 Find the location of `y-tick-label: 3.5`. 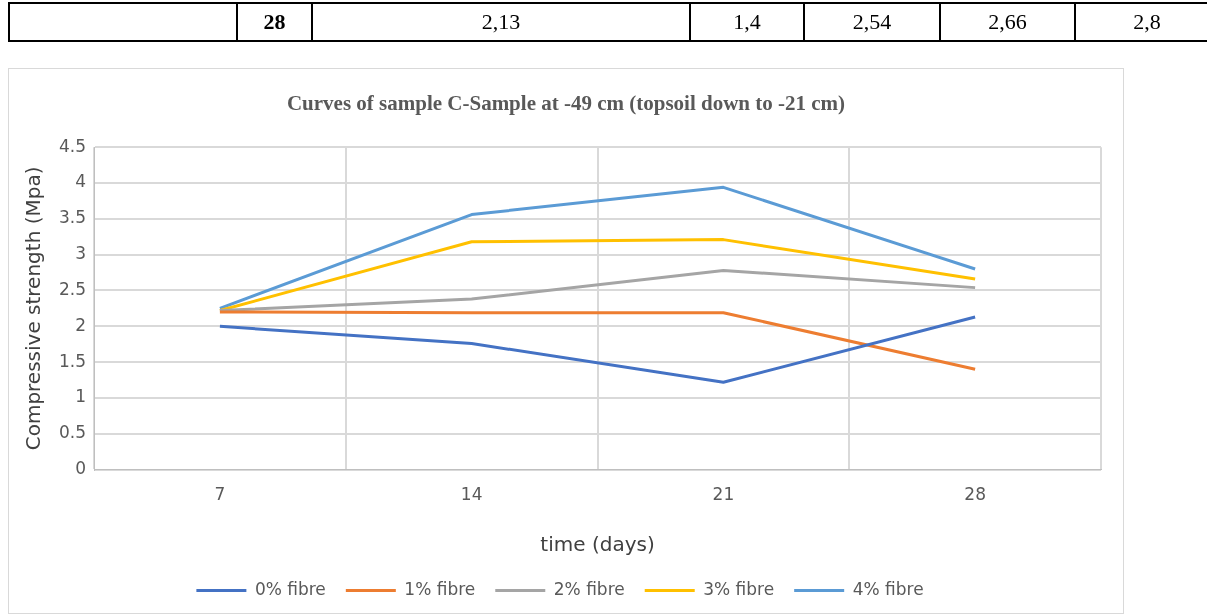

y-tick-label: 3.5 is located at coordinates (72, 217).